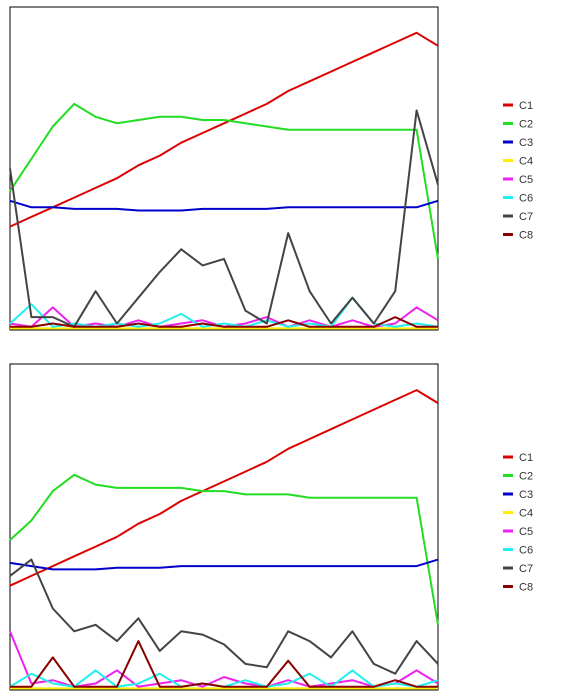  I want to click on series-line-c6, so click(224, 678).